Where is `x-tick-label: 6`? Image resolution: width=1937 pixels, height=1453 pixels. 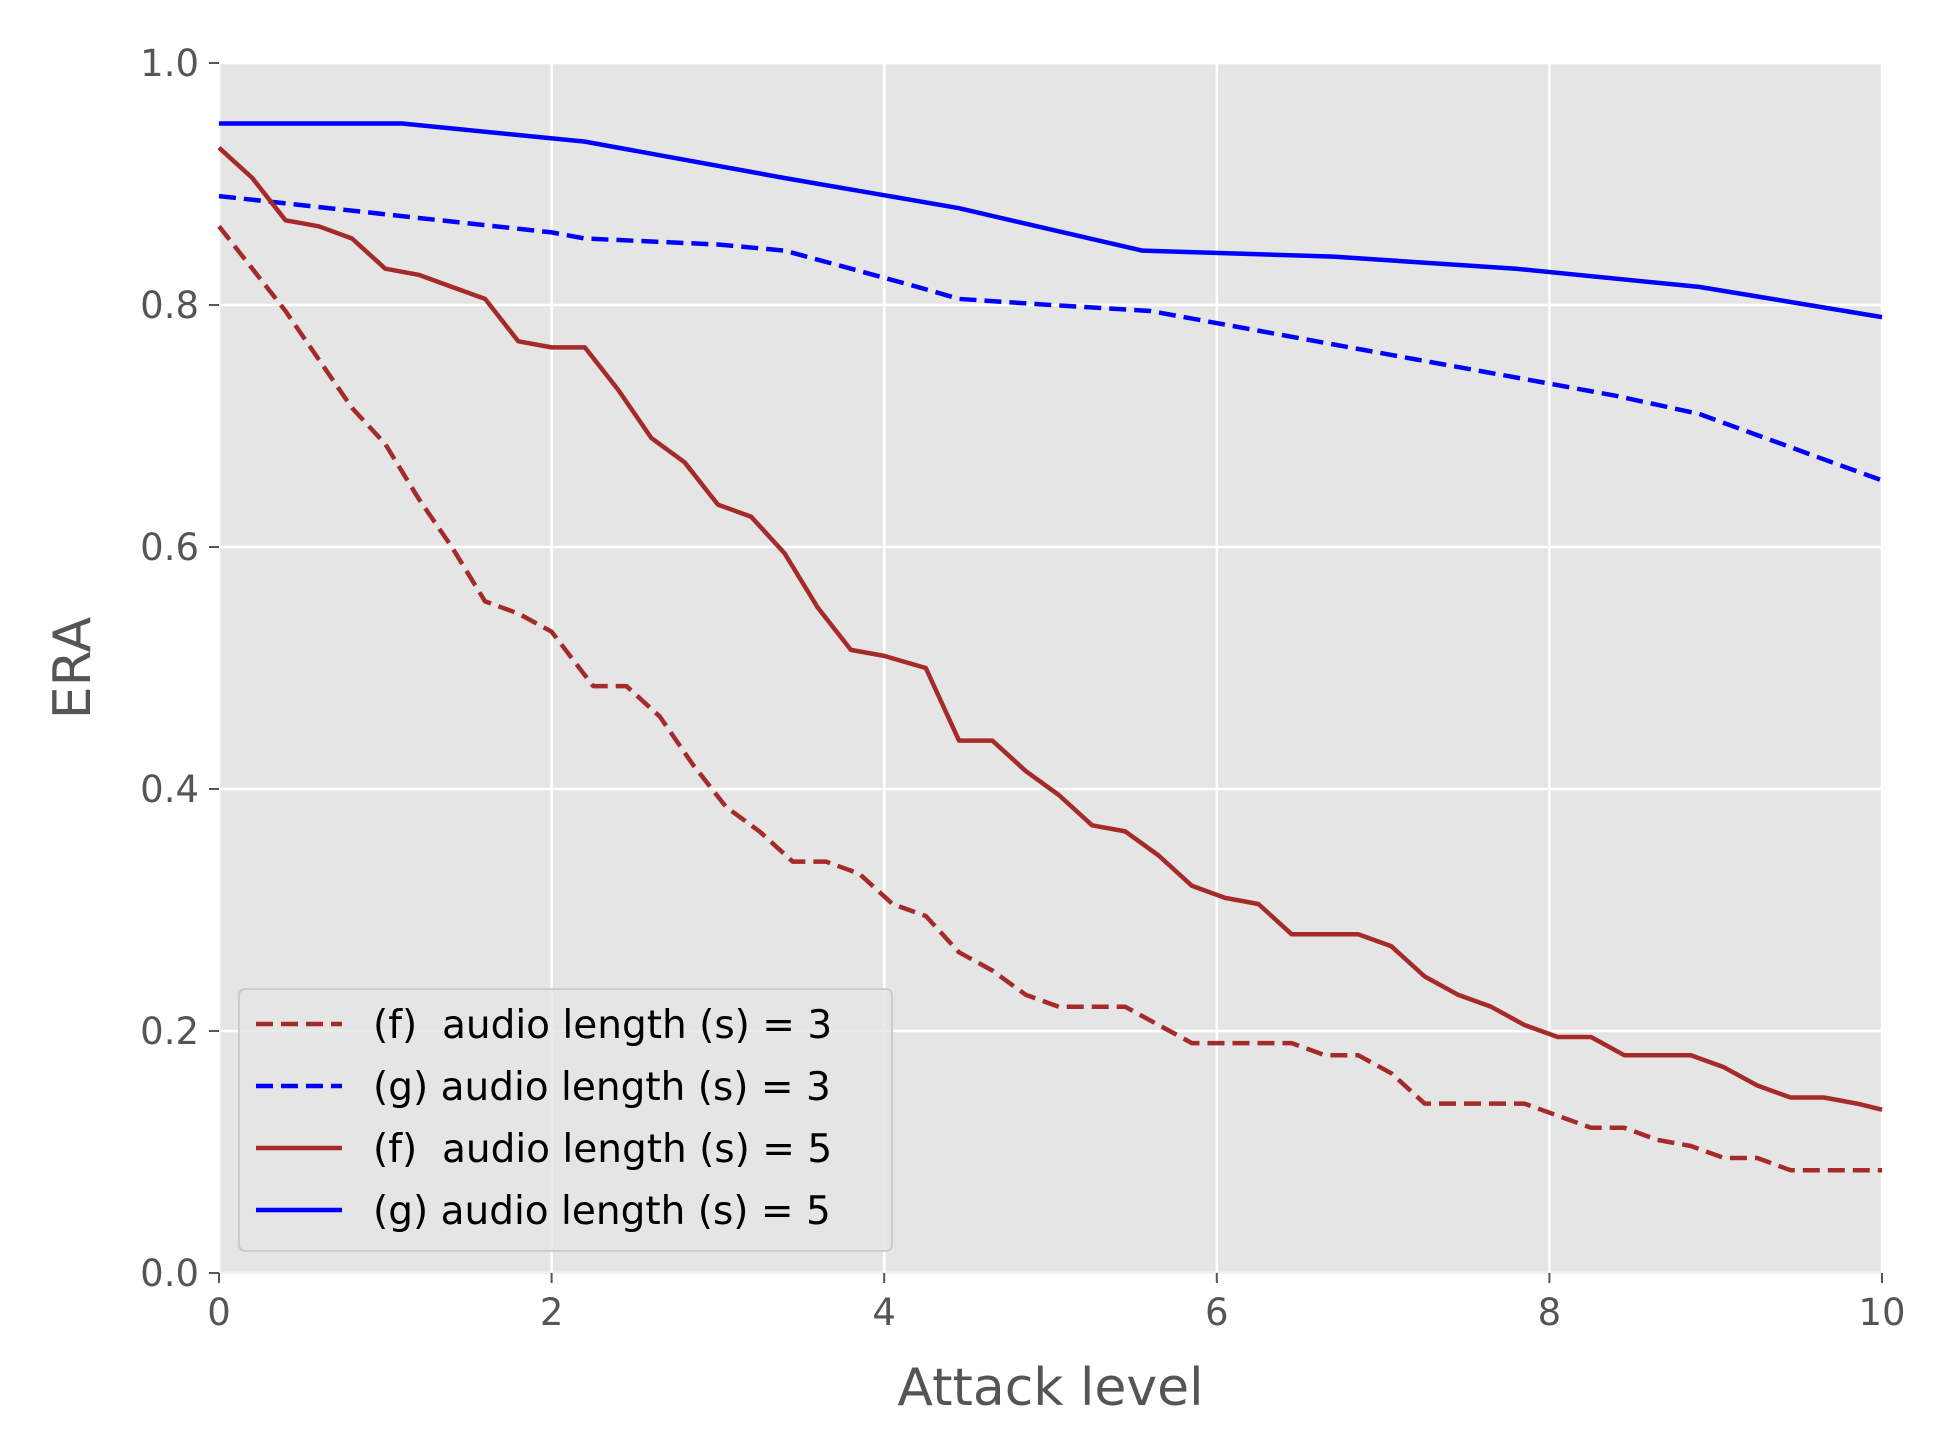 x-tick-label: 6 is located at coordinates (1217, 1312).